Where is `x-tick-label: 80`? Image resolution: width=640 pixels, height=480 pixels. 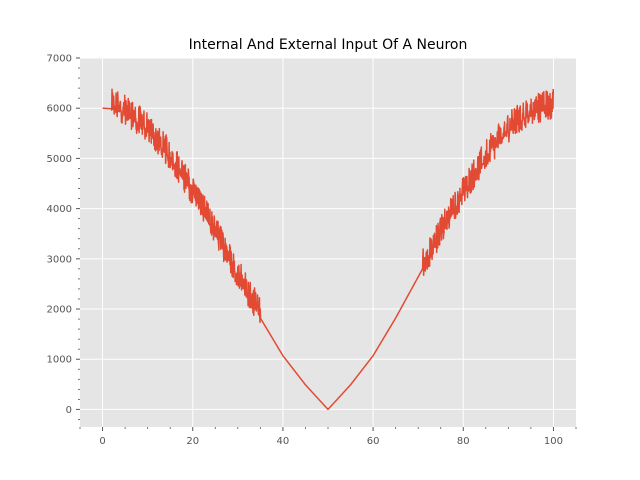 x-tick-label: 80 is located at coordinates (463, 441).